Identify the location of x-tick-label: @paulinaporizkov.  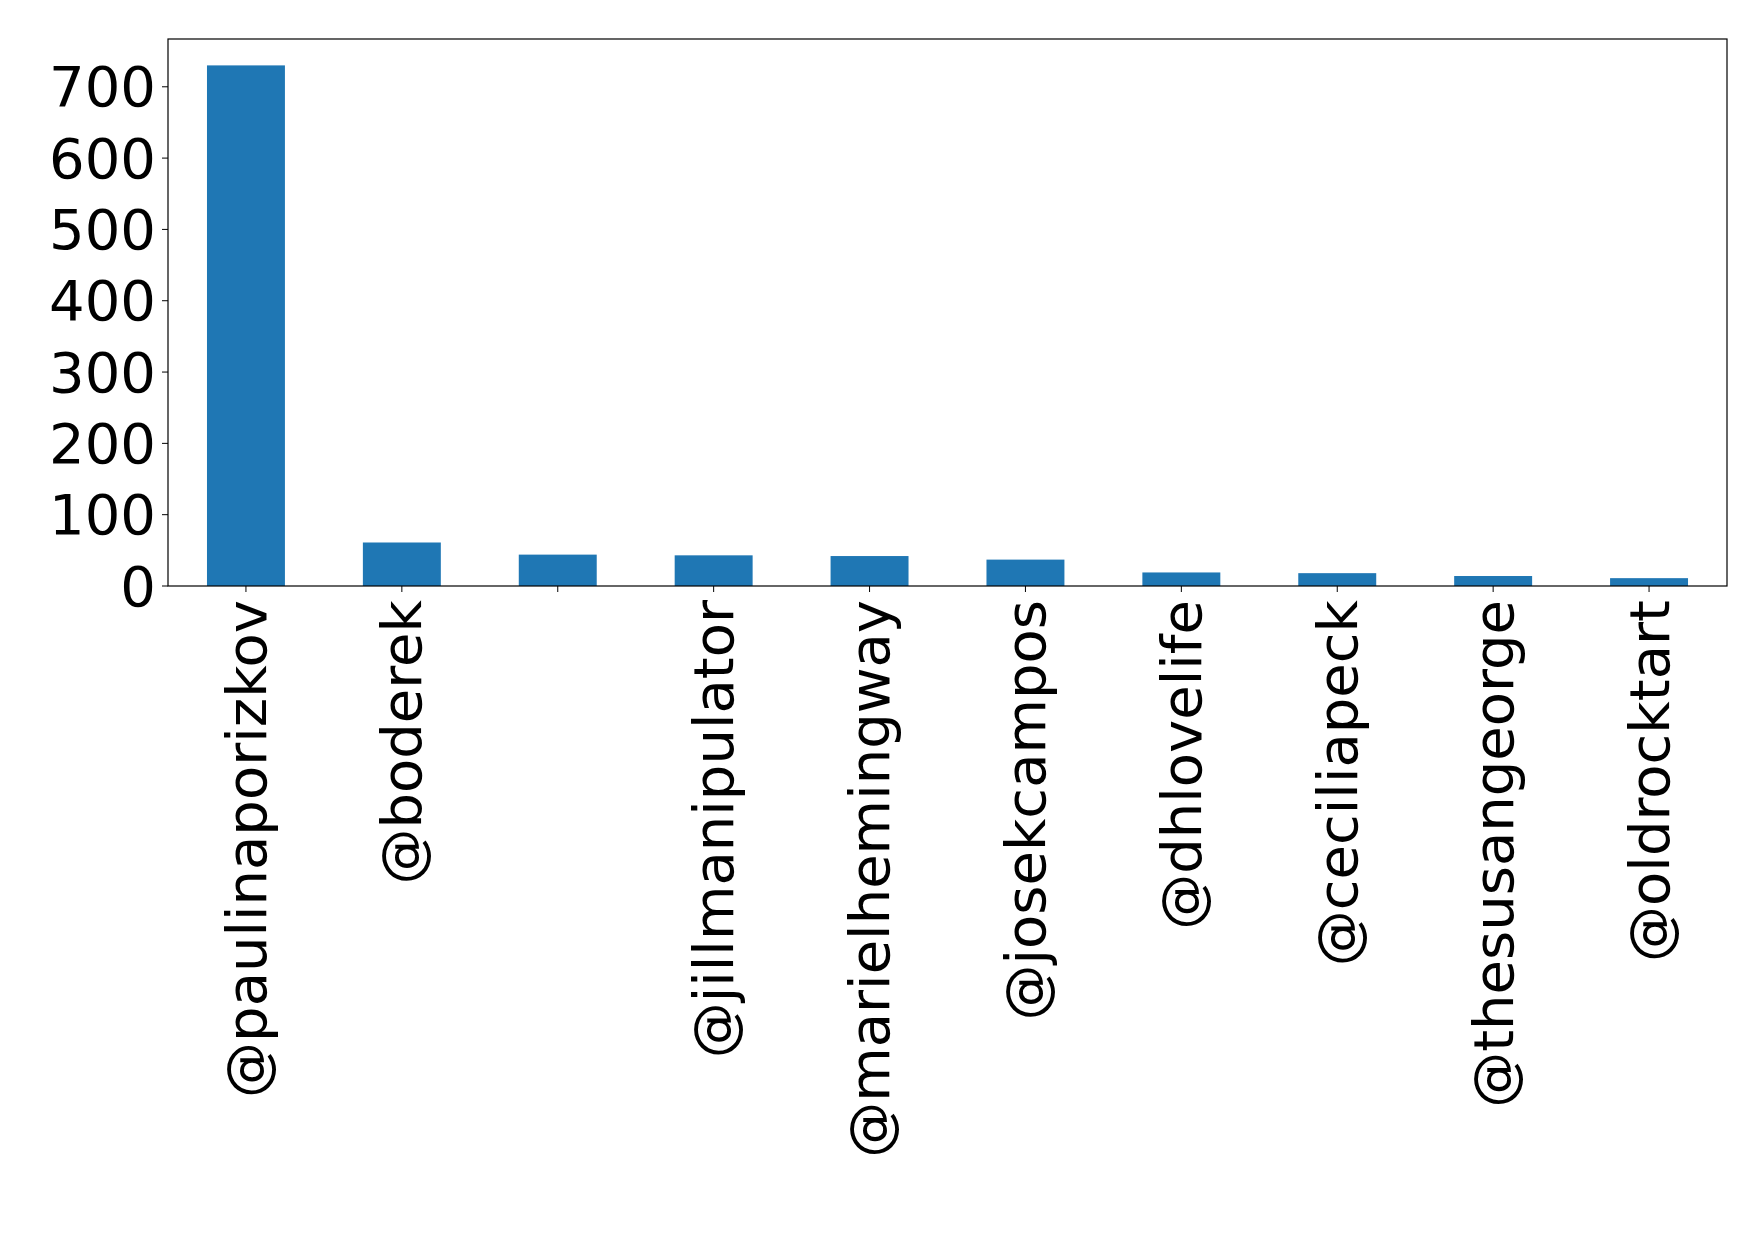
(246, 849).